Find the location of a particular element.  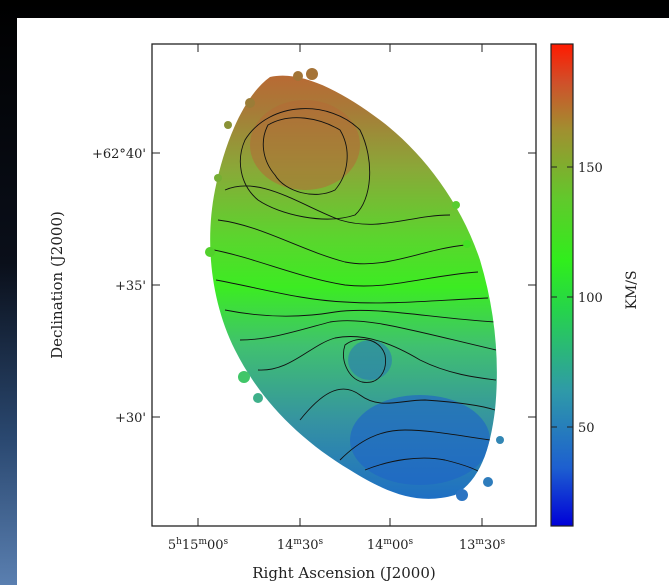

y-tick-label: +30' is located at coordinates (130, 418).